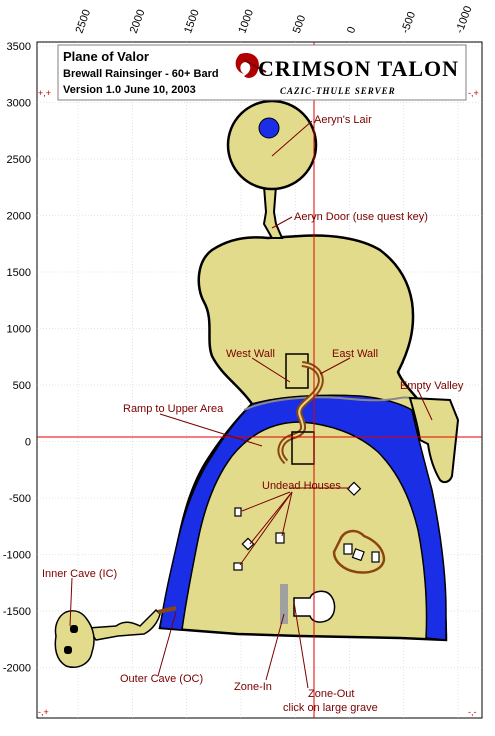 This screenshot has height=736, width=495. What do you see at coordinates (84, 21) in the screenshot?
I see `x-tick-label: 2500` at bounding box center [84, 21].